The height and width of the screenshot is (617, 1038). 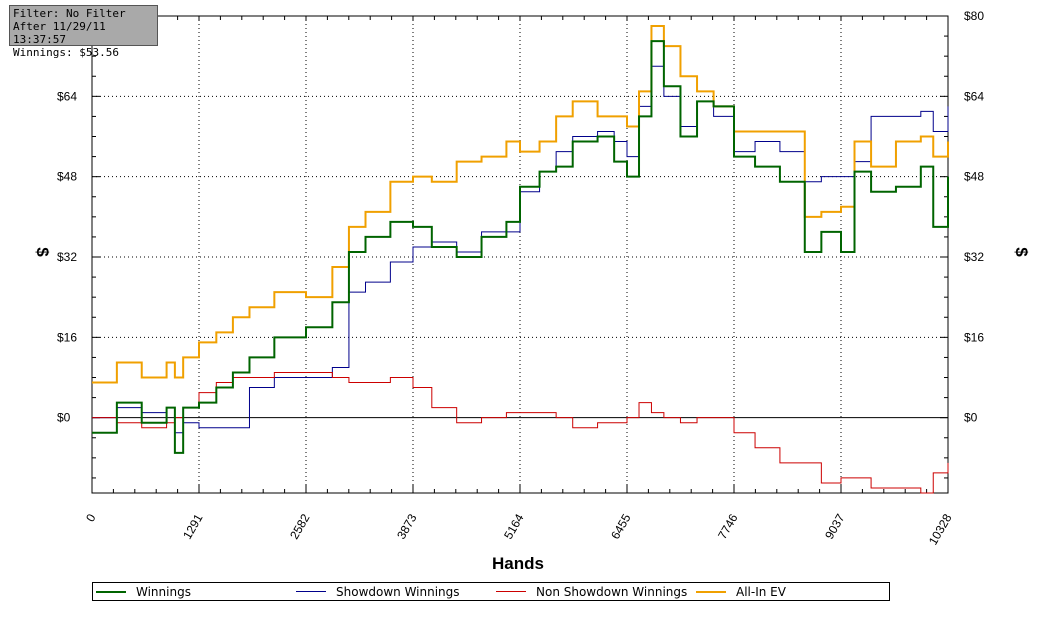 What do you see at coordinates (300, 526) in the screenshot?
I see `x-tick-label: 2582` at bounding box center [300, 526].